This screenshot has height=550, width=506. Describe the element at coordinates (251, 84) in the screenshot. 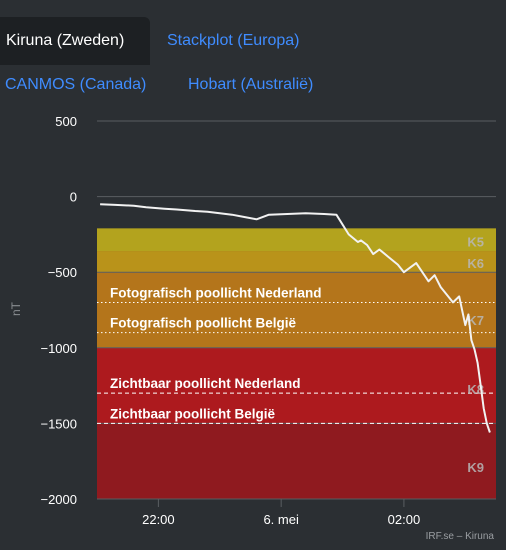

I see `tab-hobart: Hobart (Australië)` at that location.